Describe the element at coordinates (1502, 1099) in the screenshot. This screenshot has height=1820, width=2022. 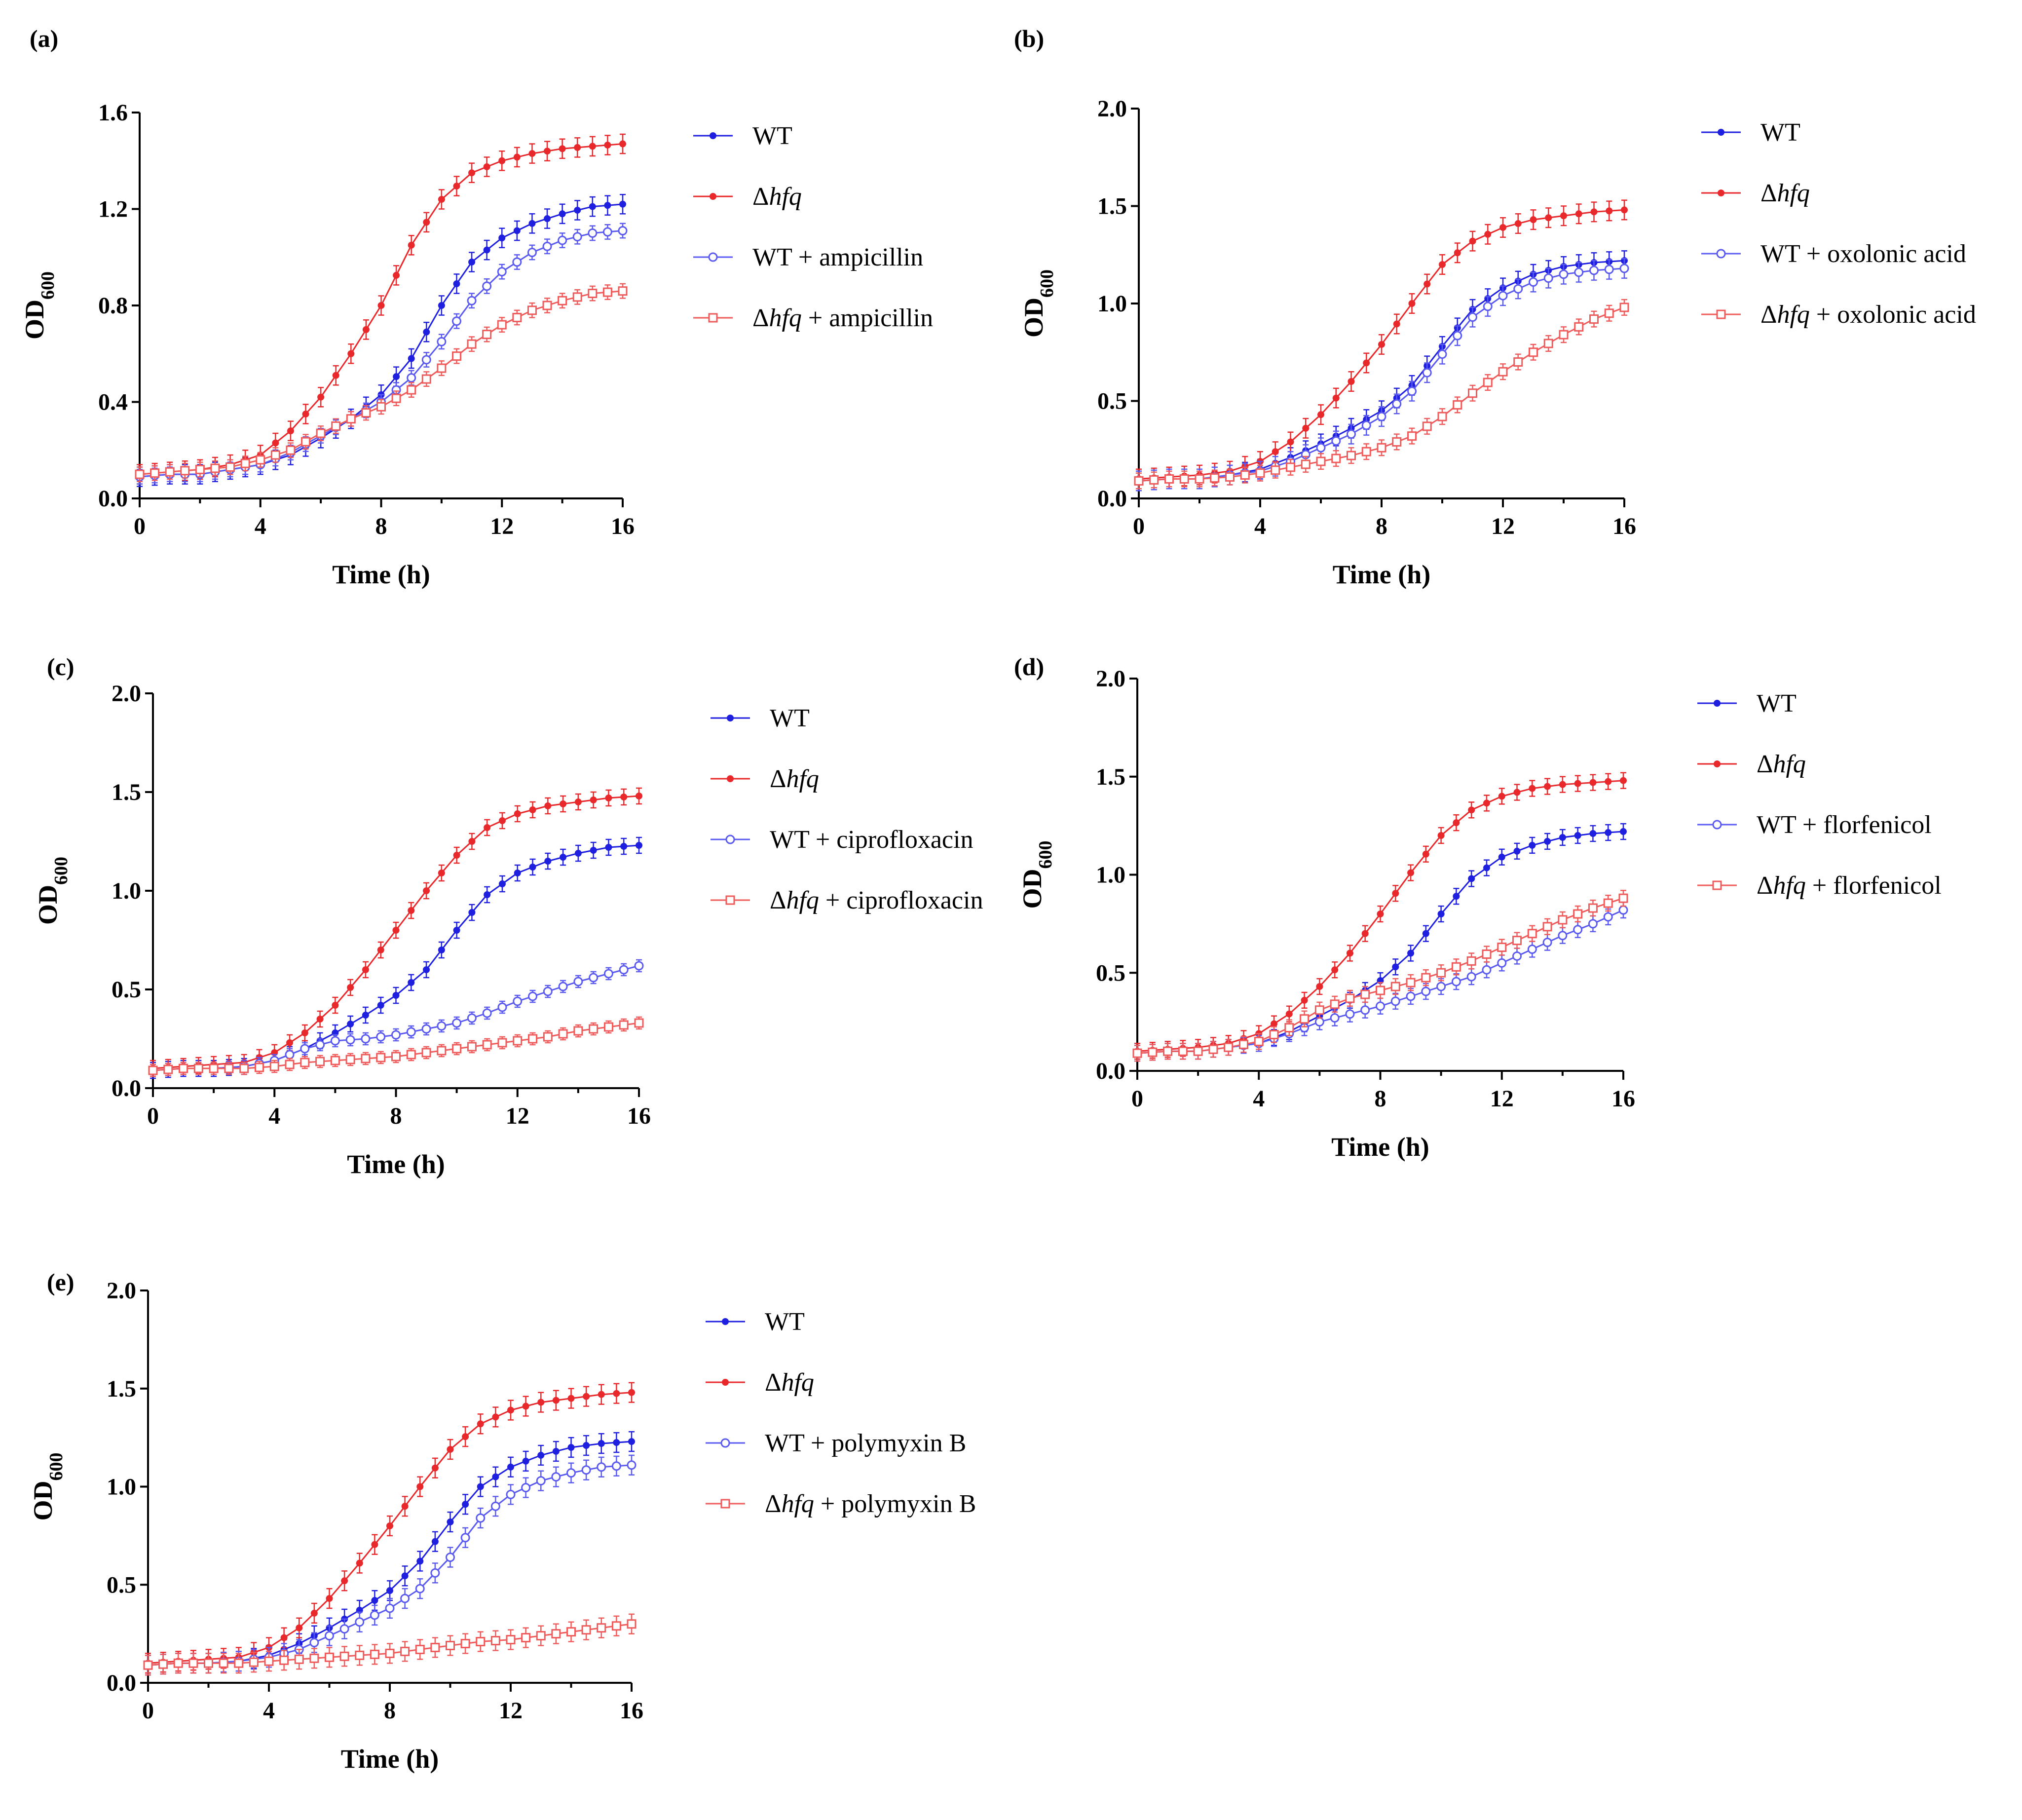
I see `x-tick-label: 12` at that location.